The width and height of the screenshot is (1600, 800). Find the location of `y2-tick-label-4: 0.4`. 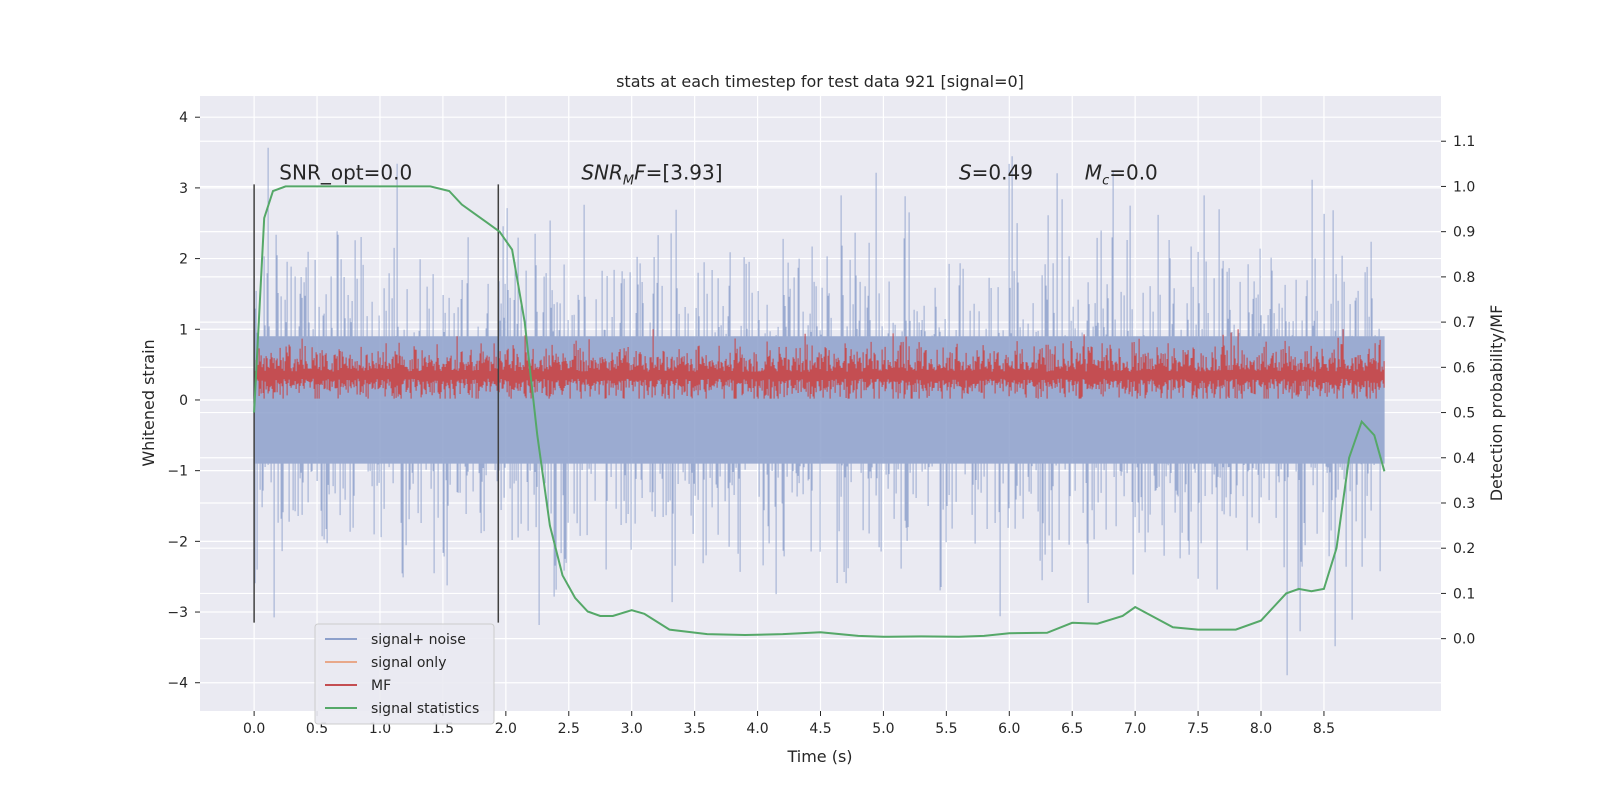

y2-tick-label-4: 0.4 is located at coordinates (1464, 459).